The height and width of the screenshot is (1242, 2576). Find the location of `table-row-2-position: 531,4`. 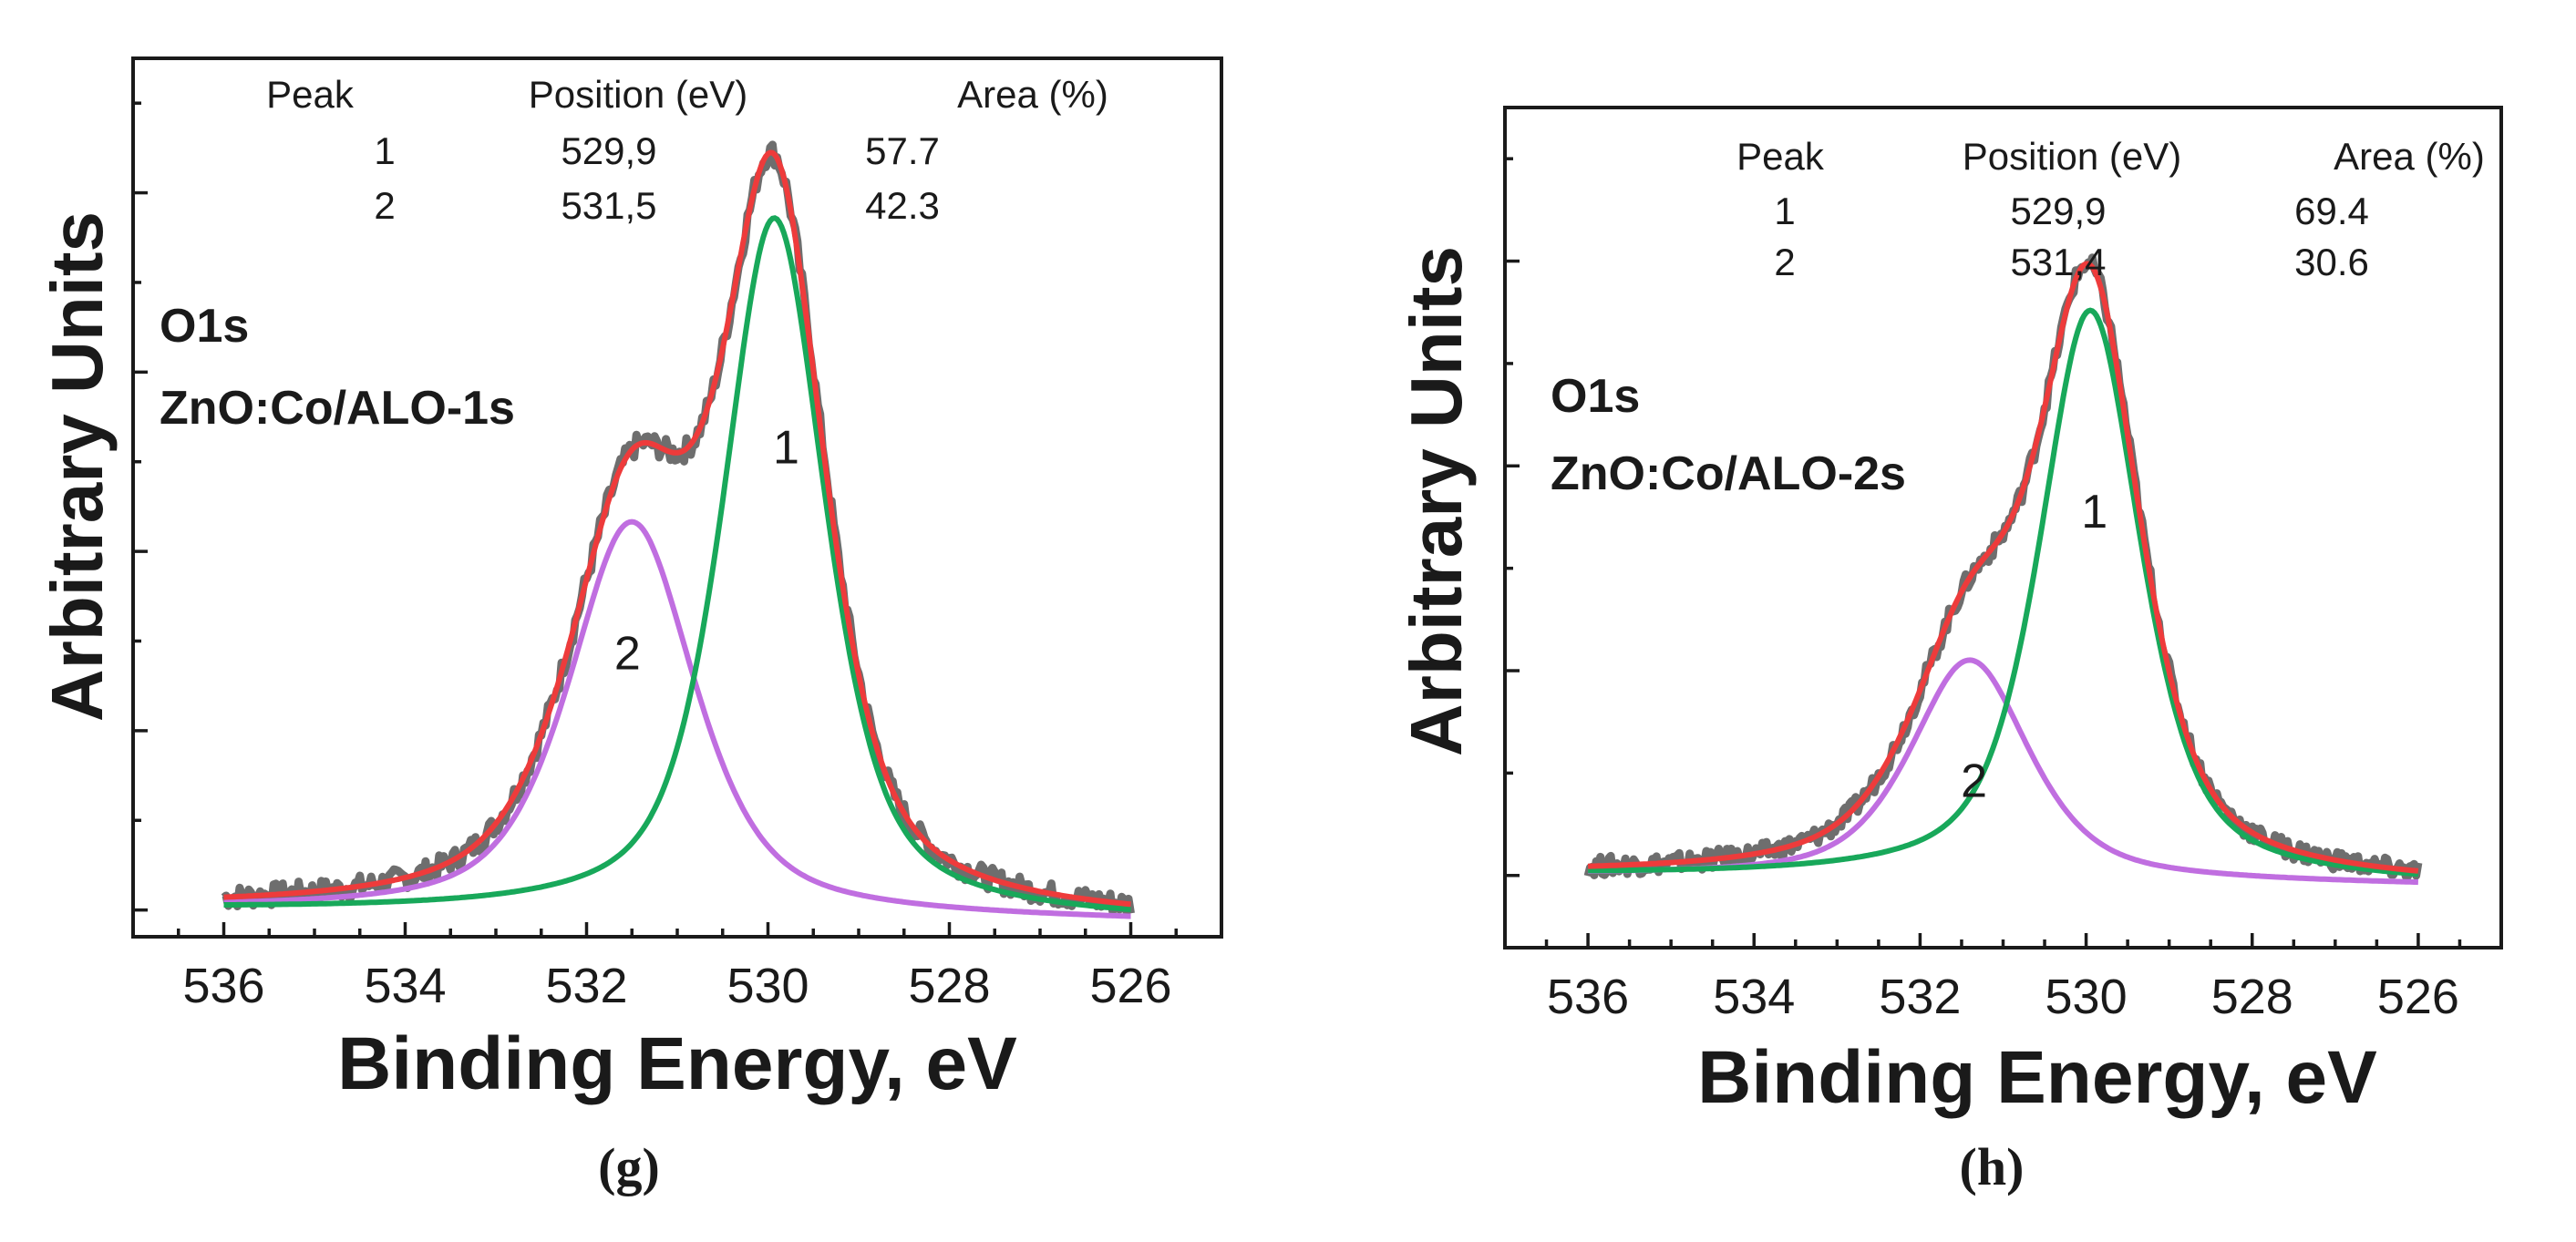

table-row-2-position: 531,4 is located at coordinates (2058, 262).